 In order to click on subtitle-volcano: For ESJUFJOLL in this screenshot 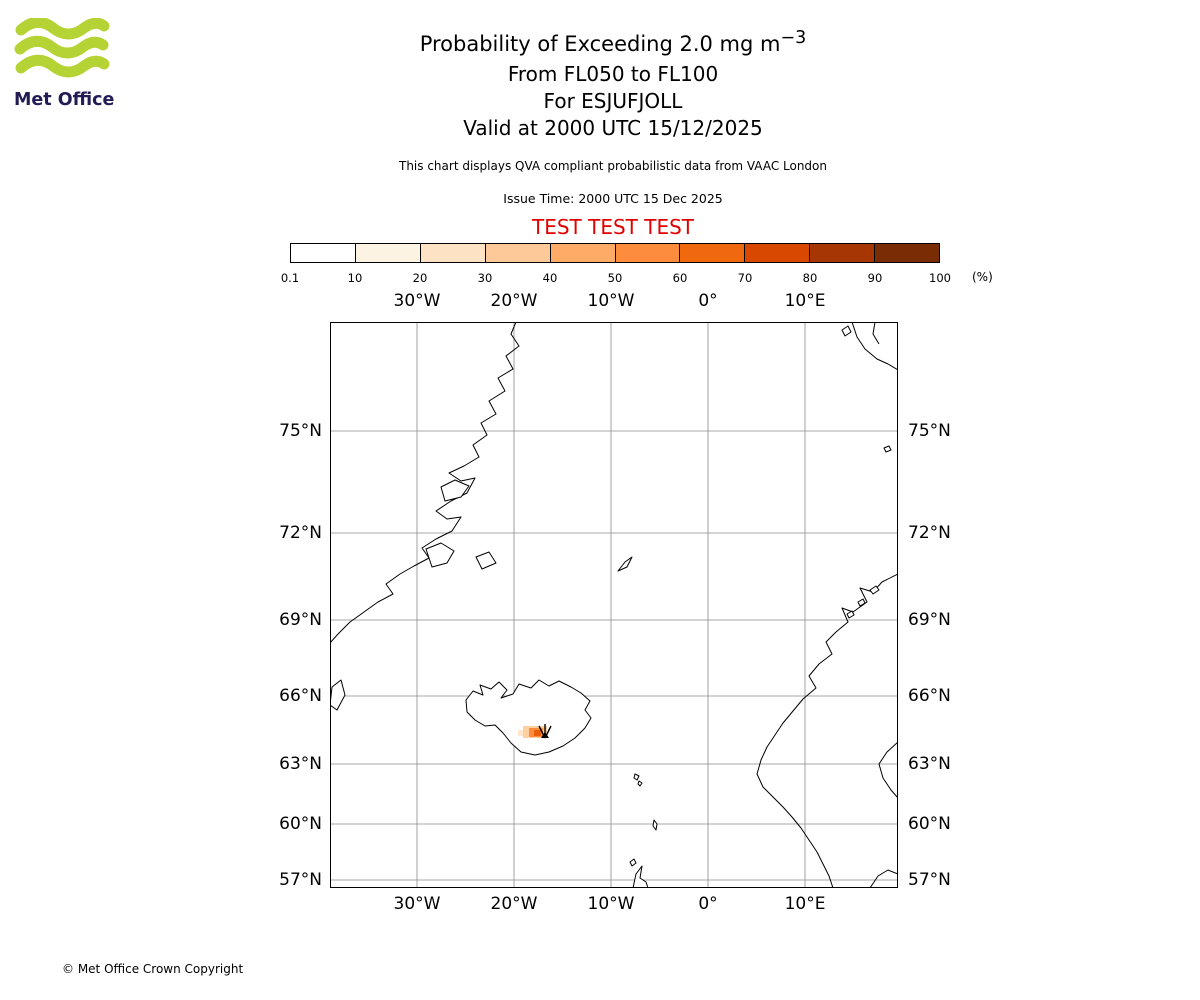, I will do `click(613, 101)`.